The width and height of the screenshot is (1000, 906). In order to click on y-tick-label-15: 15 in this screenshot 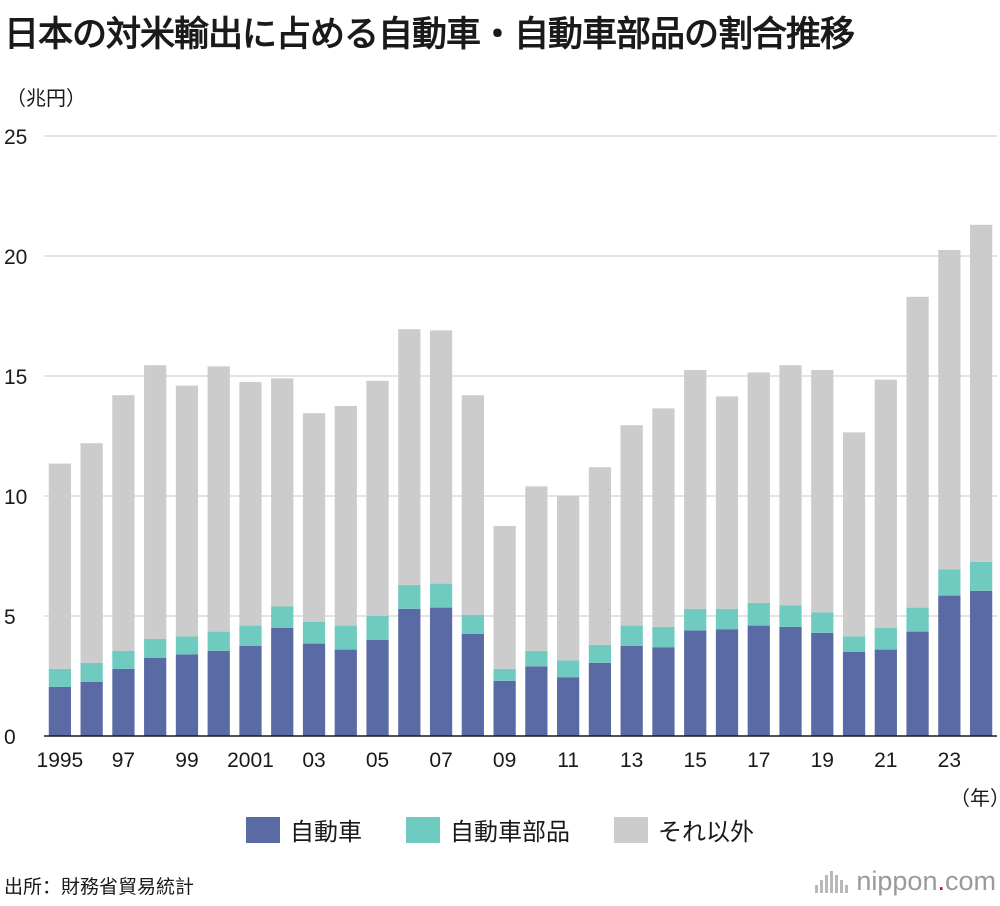, I will do `click(15, 377)`.